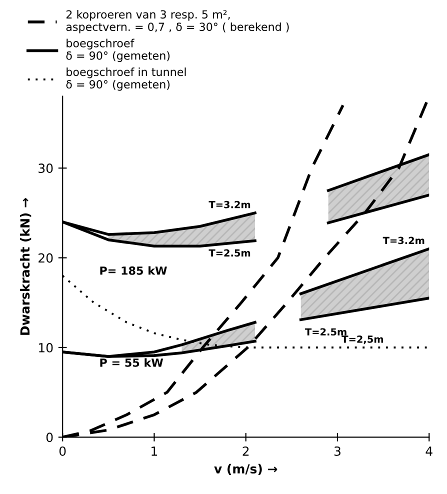 This screenshot has width=447, height=494. Describe the element at coordinates (245, 451) in the screenshot. I see `x-tick-label: 2` at that location.